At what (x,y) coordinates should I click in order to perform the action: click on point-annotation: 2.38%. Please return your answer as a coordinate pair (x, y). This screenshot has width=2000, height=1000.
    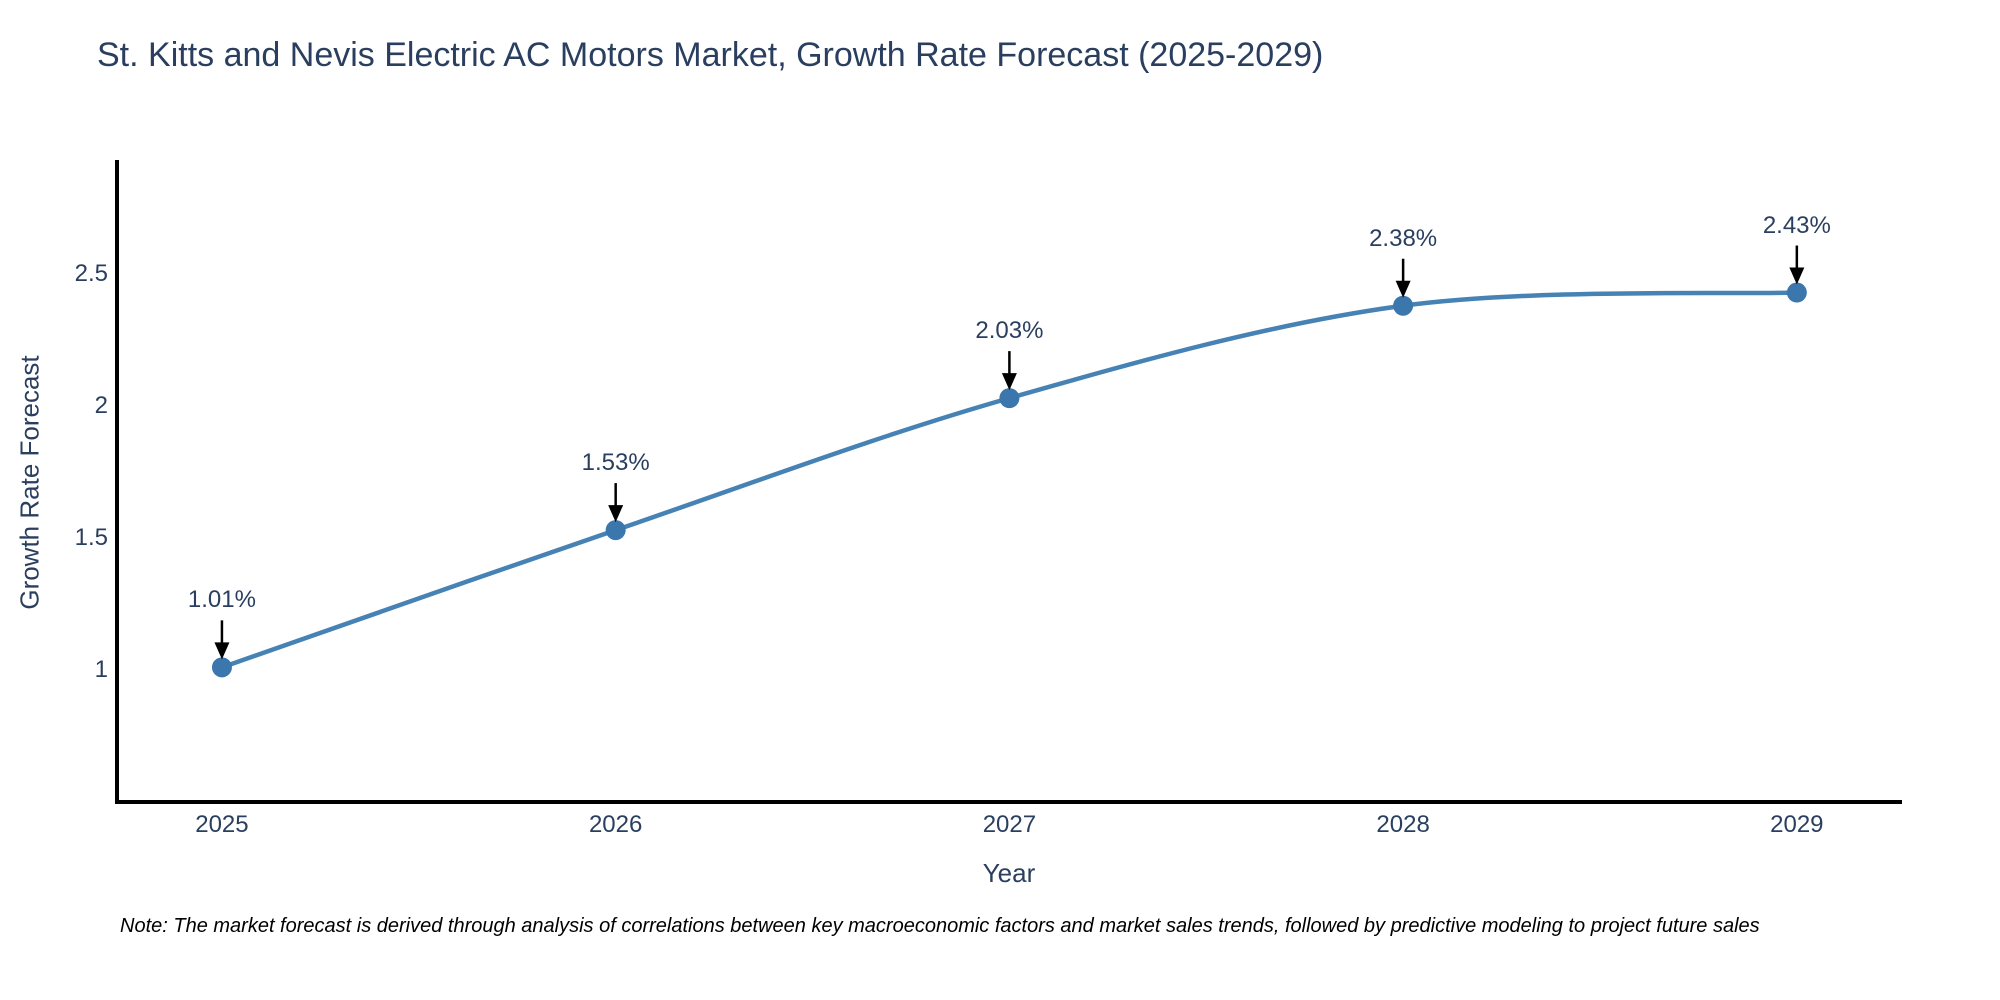
    Looking at the image, I should click on (1403, 238).